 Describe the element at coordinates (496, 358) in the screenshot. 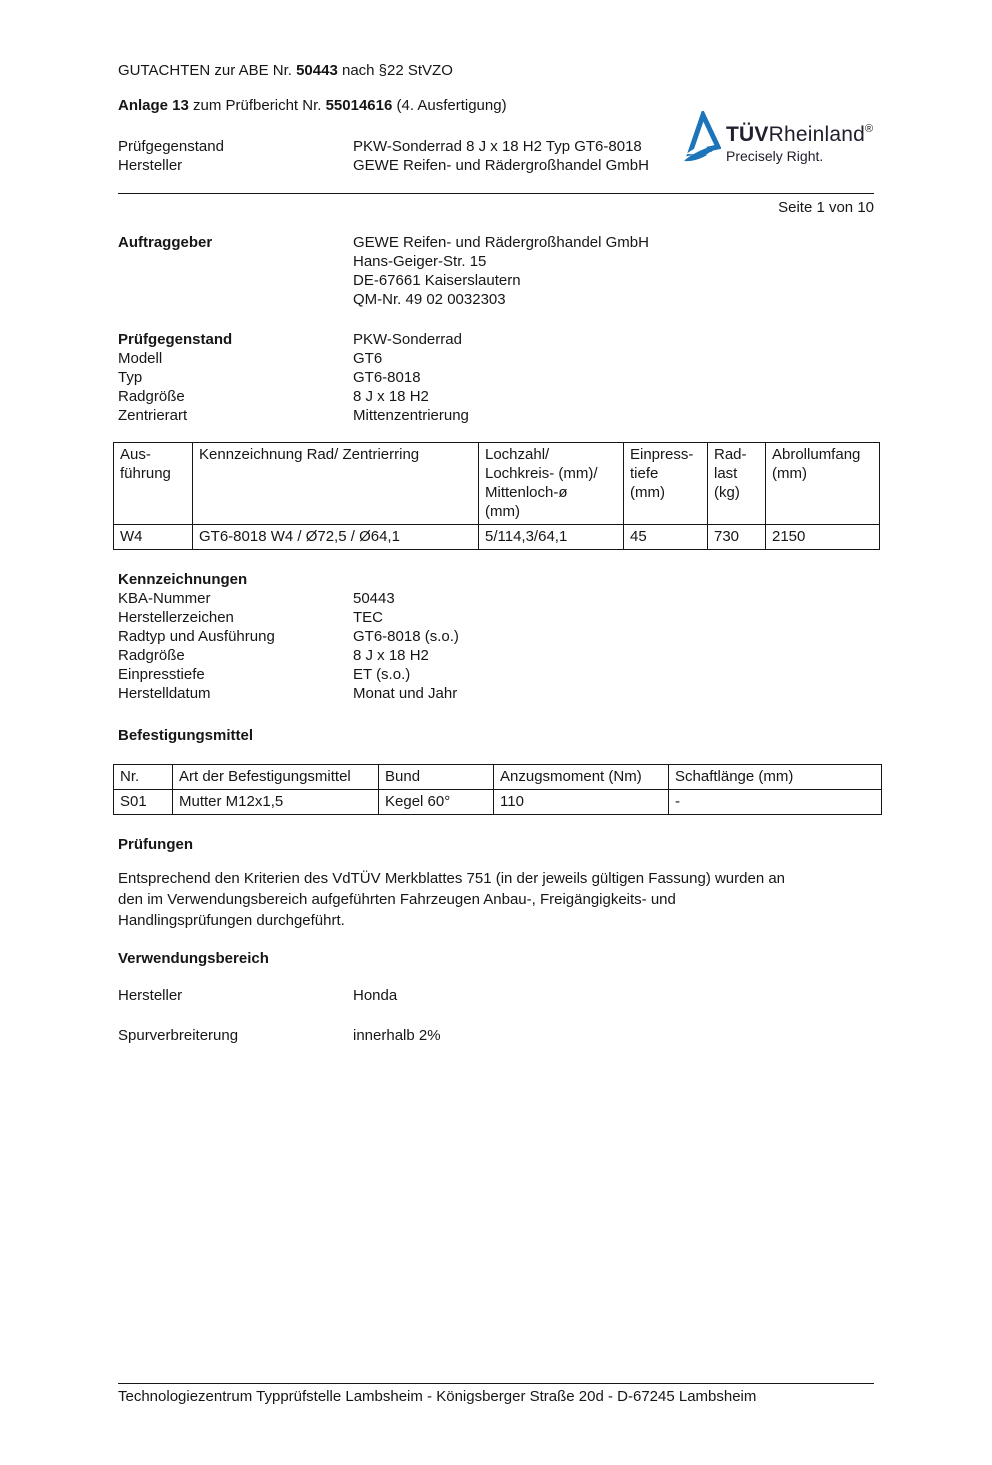

I see `model-row: Modell GT6` at that location.